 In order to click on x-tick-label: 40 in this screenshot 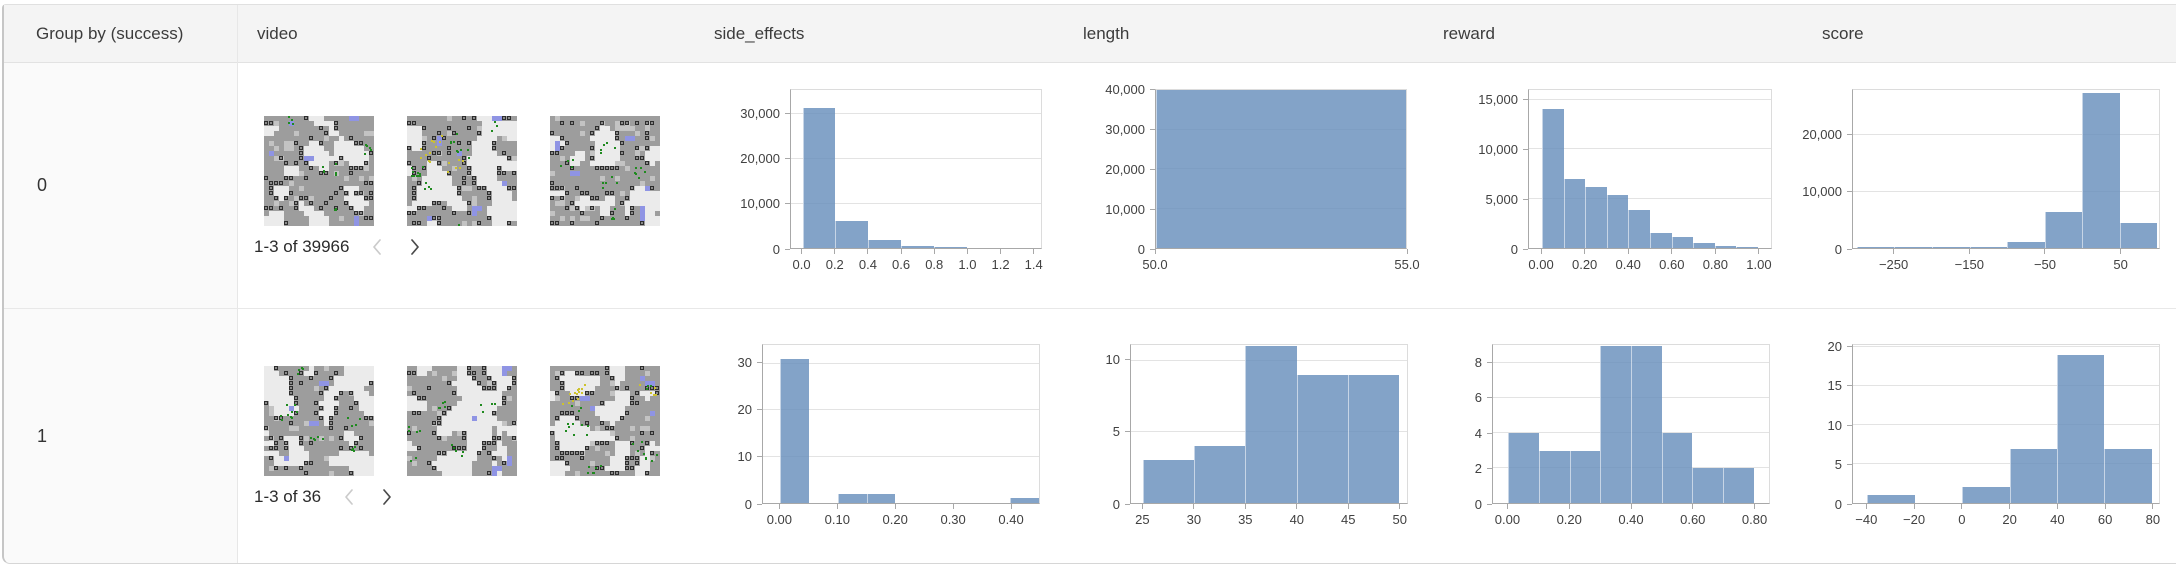, I will do `click(1297, 519)`.